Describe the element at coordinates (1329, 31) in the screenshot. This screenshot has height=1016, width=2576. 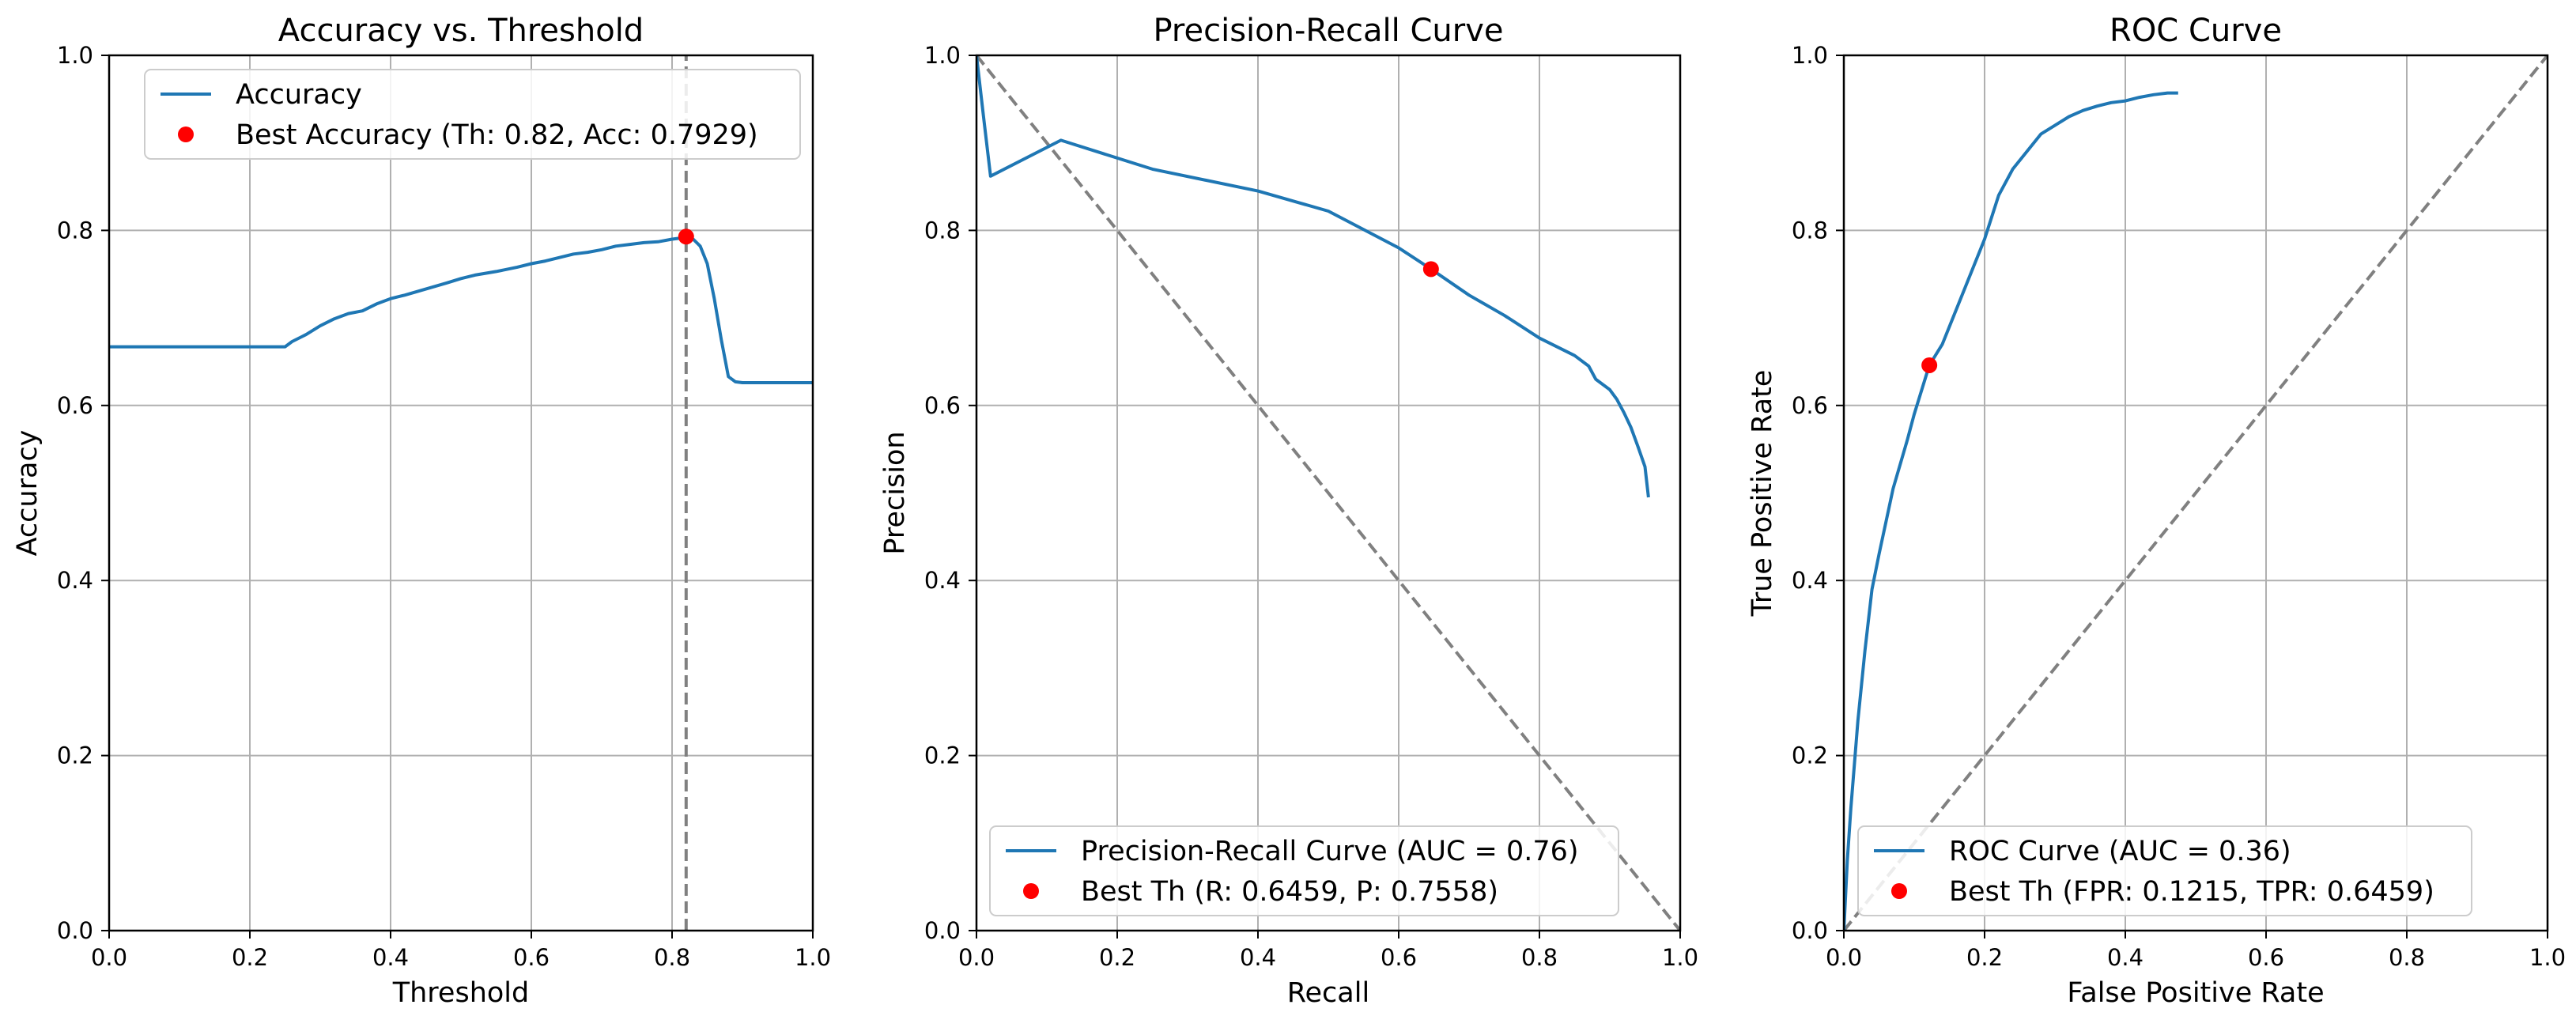
I see `chart-title: Precision-Recall Curve` at that location.